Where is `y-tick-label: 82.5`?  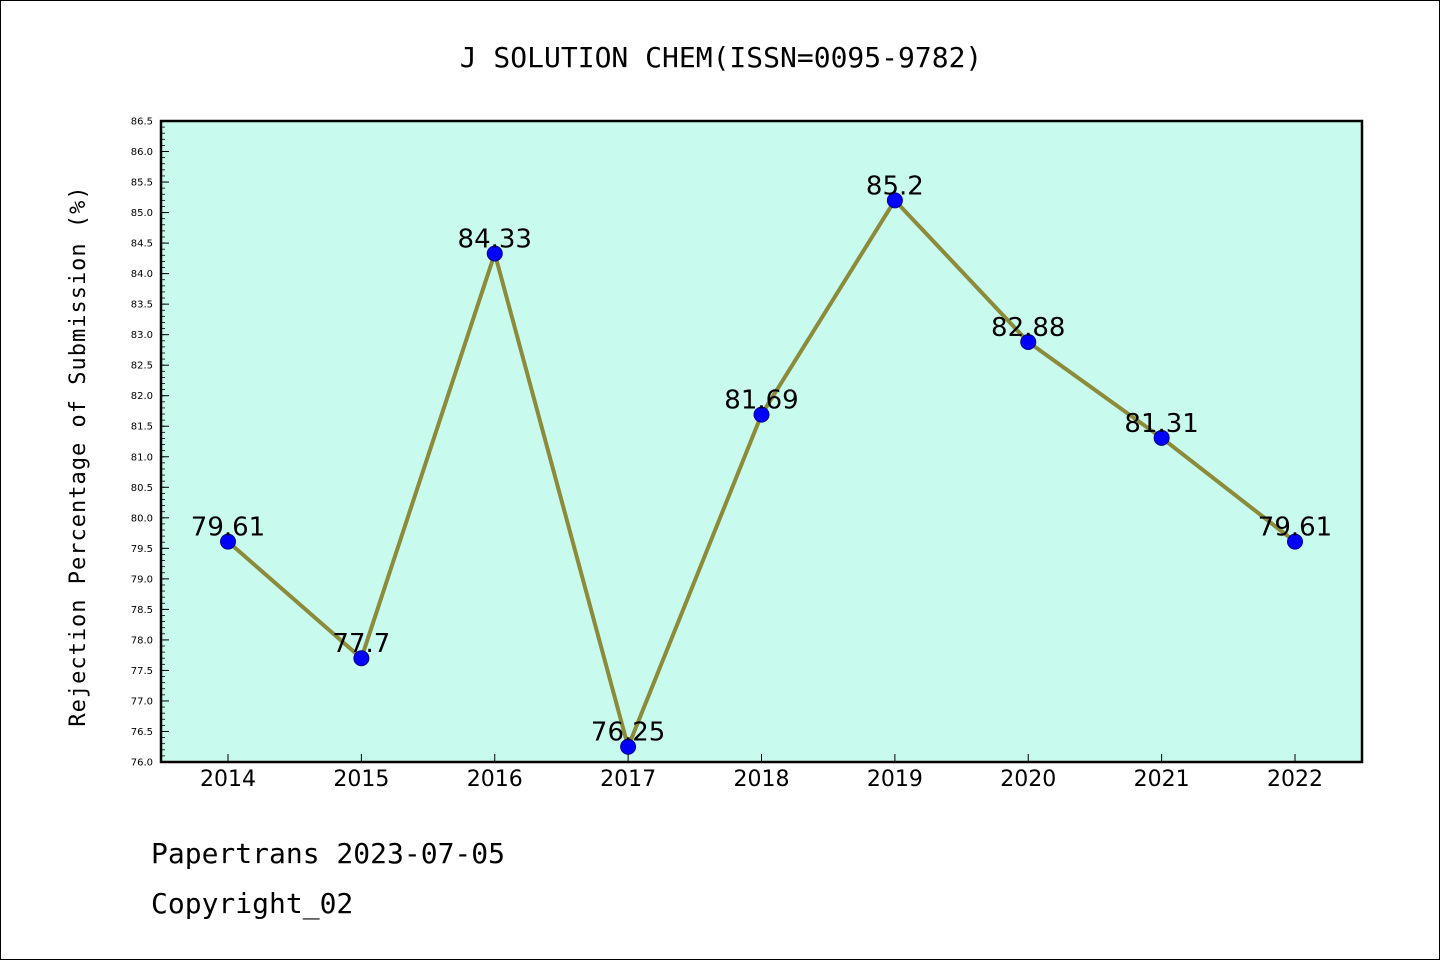
y-tick-label: 82.5 is located at coordinates (142, 366).